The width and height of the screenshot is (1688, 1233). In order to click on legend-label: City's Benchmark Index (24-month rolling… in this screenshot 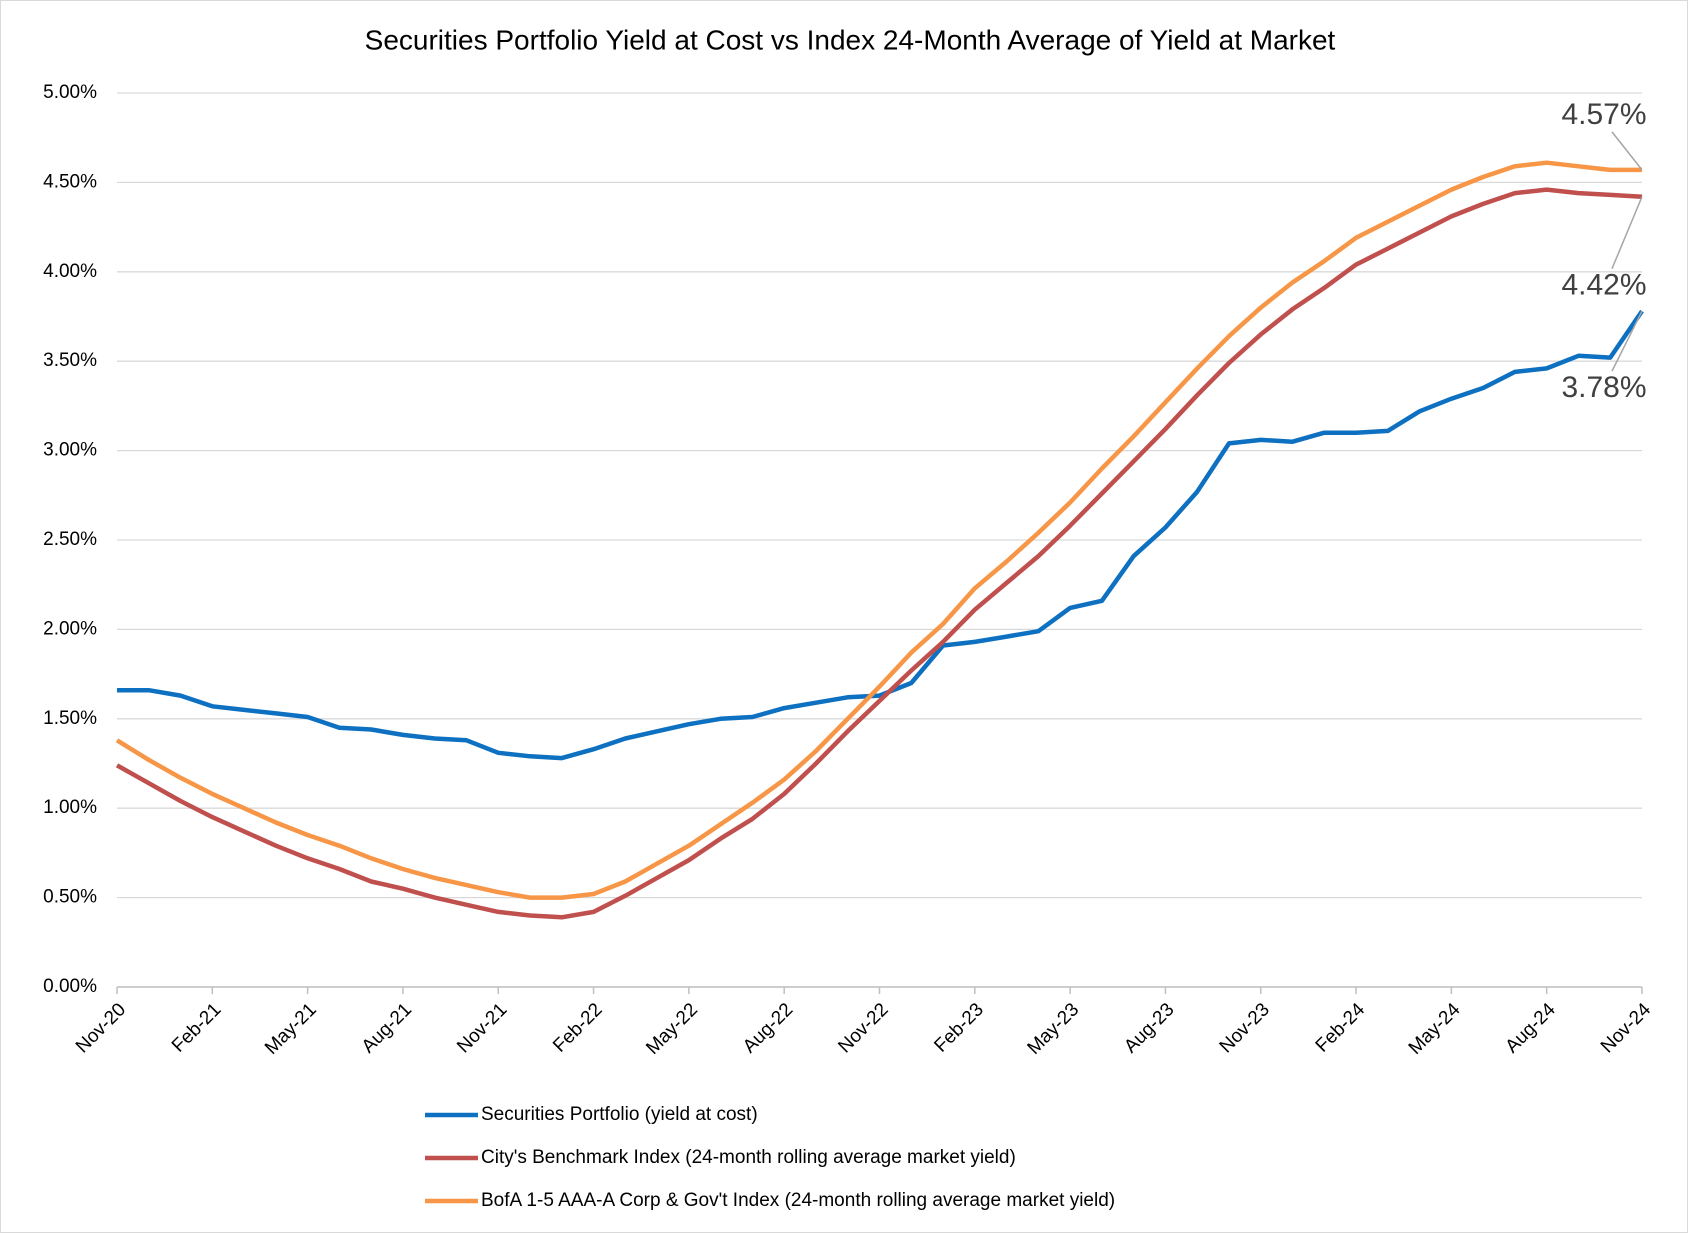, I will do `click(748, 1157)`.